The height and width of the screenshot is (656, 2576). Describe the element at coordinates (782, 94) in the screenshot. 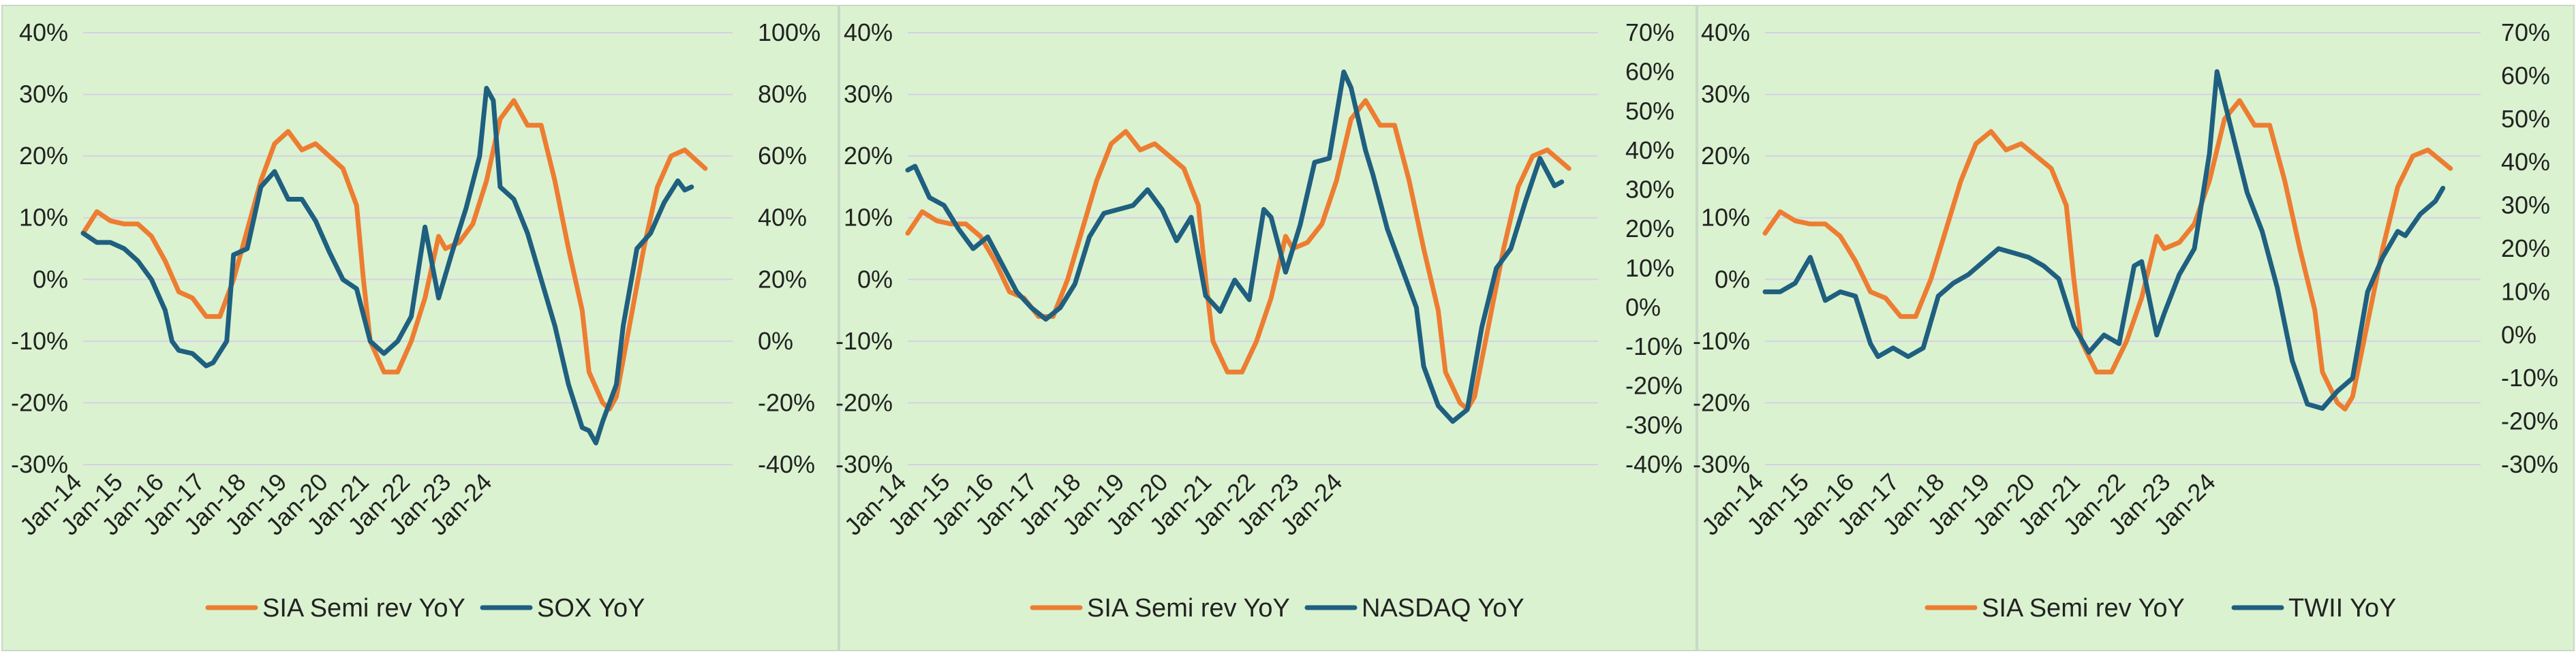

I see `y-right-tick-label: 80%` at that location.